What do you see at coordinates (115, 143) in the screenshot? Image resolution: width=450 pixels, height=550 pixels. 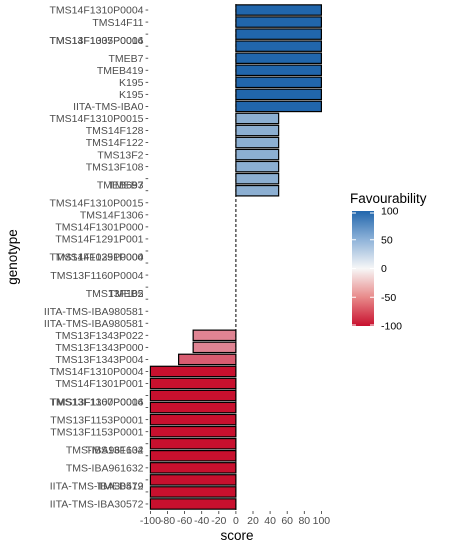 I see `y-tick-label: TMS14F122` at bounding box center [115, 143].